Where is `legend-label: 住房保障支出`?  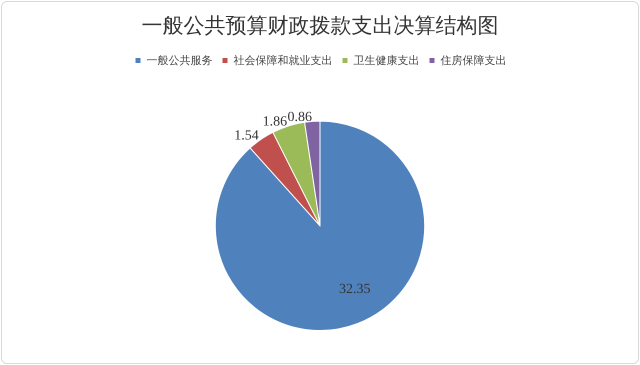 legend-label: 住房保障支出 is located at coordinates (473, 60).